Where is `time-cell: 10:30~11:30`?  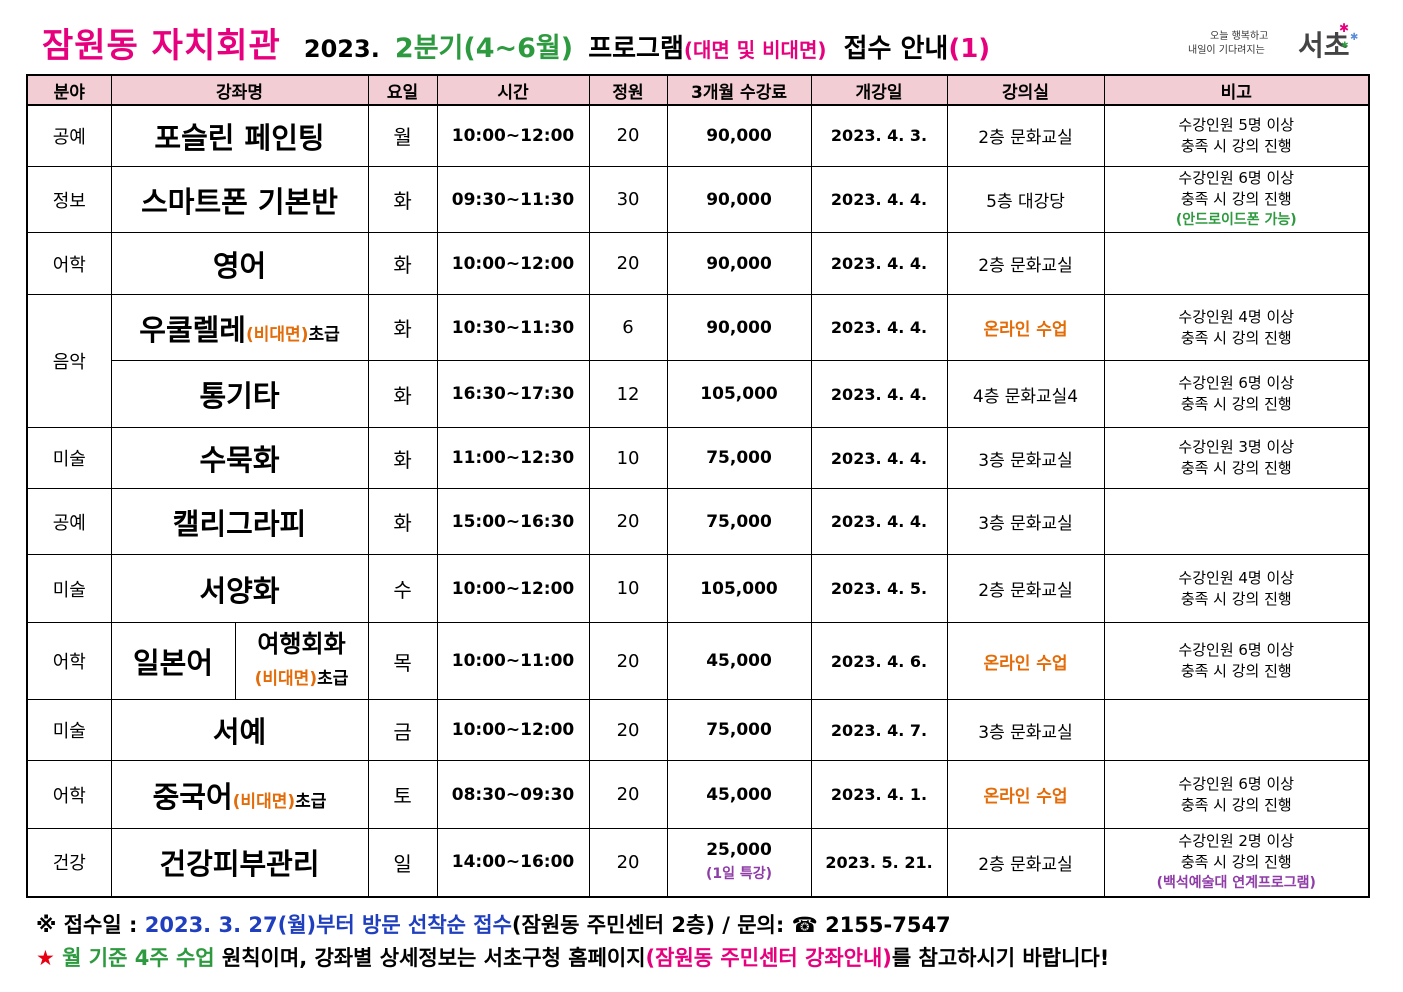
time-cell: 10:30~11:30 is located at coordinates (513, 327).